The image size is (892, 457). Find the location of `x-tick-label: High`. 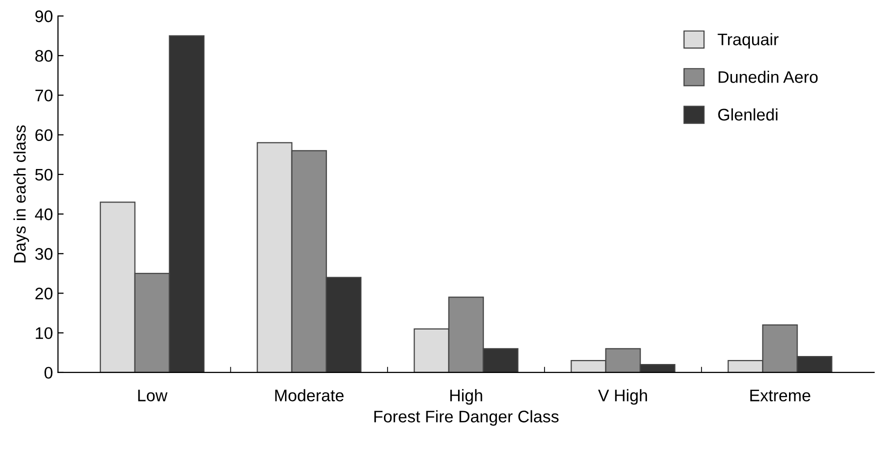

x-tick-label: High is located at coordinates (466, 397).